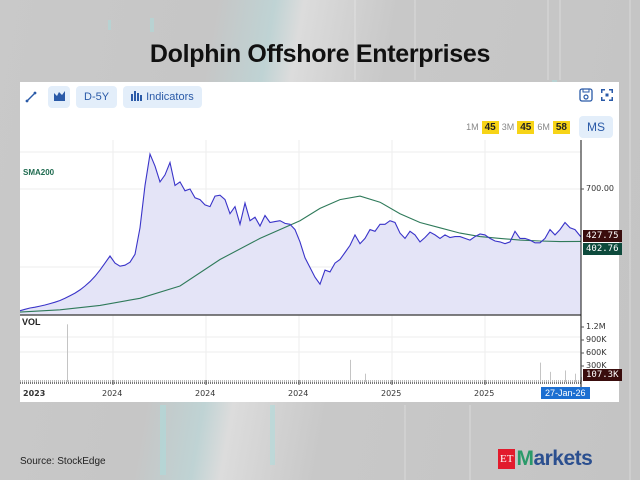 This screenshot has height=480, width=640. What do you see at coordinates (602, 375) in the screenshot?
I see `last-volume-tag: 107.3K` at bounding box center [602, 375].